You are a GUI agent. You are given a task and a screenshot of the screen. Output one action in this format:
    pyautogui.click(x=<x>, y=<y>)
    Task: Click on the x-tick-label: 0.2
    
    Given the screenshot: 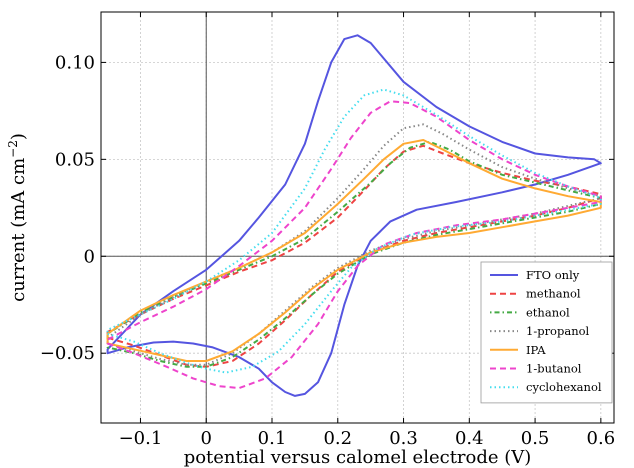 What is the action you would take?
    pyautogui.click(x=337, y=438)
    